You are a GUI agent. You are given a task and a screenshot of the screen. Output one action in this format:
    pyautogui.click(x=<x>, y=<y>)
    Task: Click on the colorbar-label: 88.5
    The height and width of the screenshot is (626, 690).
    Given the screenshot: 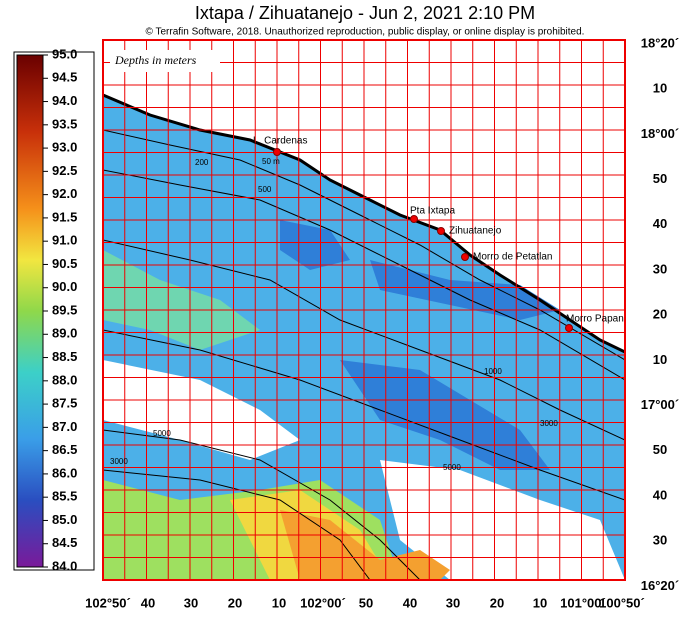 What is the action you would take?
    pyautogui.click(x=64, y=356)
    